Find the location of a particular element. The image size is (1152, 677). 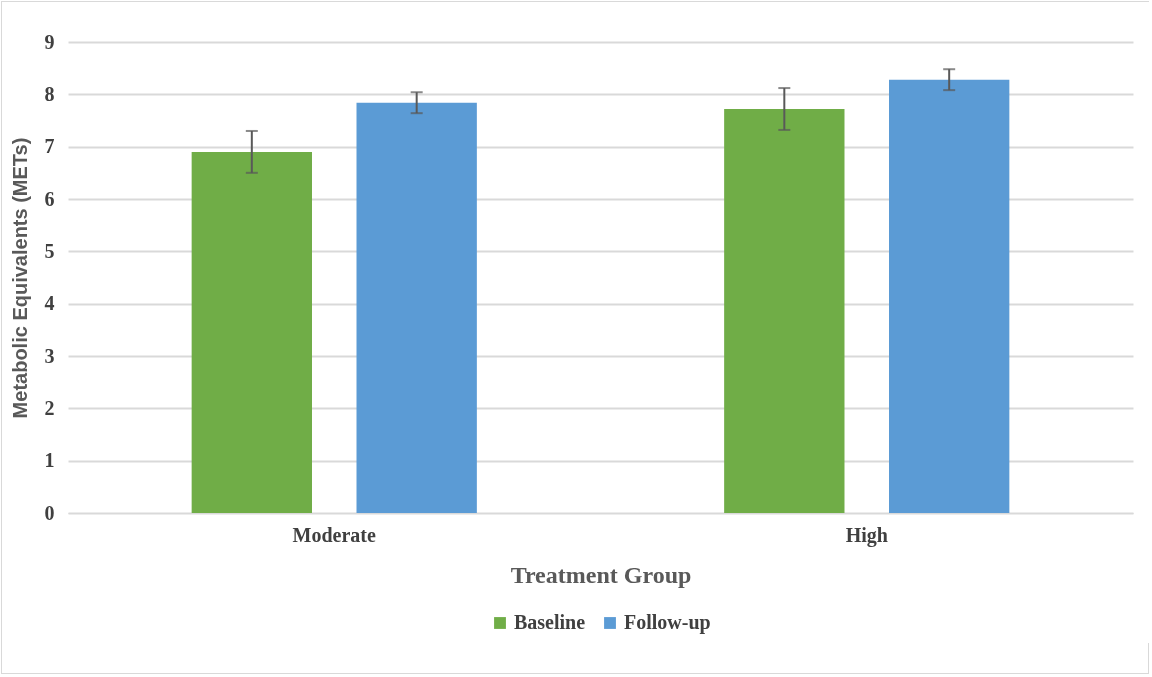

y-tick-label: 0 is located at coordinates (49, 512).